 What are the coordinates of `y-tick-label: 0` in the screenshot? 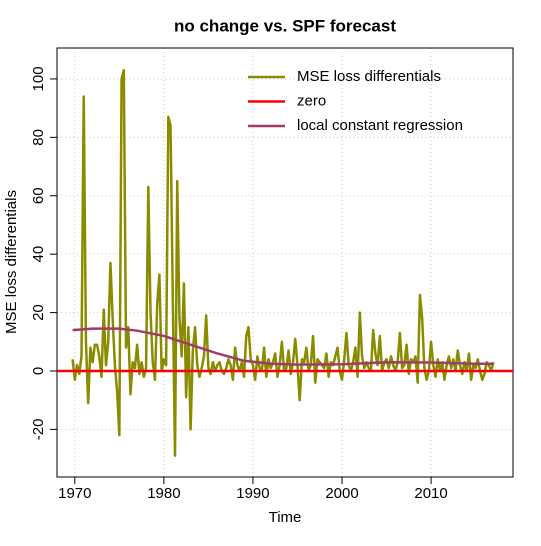 It's located at (38, 371).